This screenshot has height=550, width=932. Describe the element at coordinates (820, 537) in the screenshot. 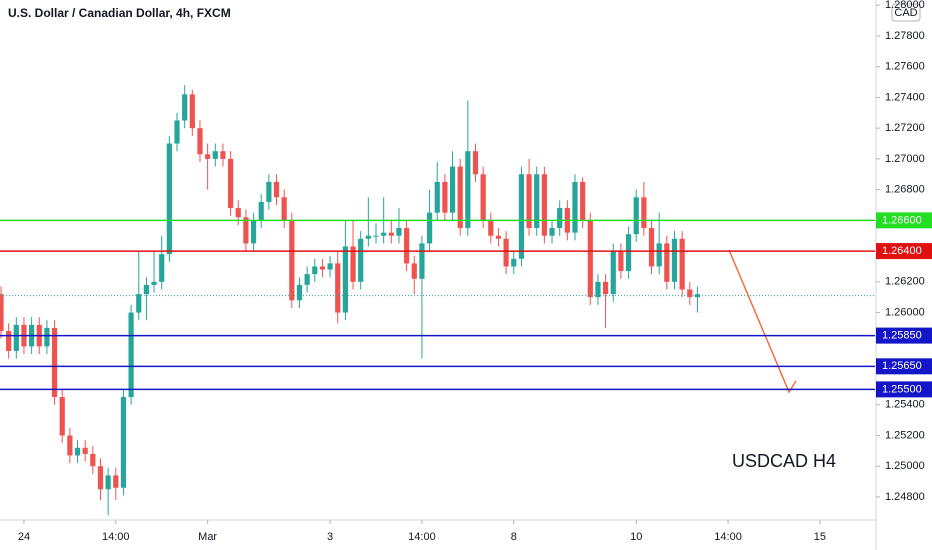

I see `x-tick-label: 15` at that location.